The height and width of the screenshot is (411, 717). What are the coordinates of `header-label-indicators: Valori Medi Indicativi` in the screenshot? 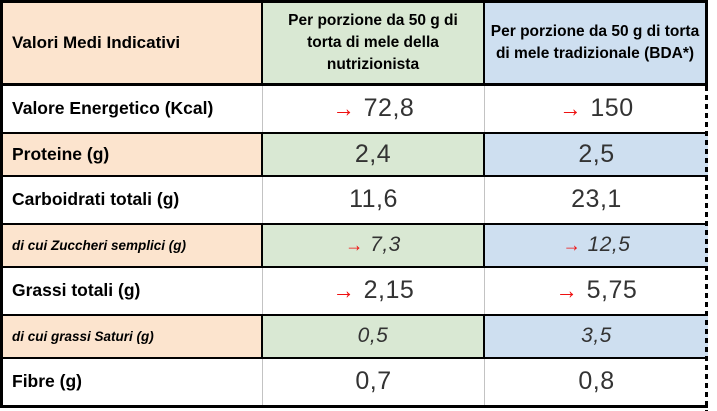 It's located at (96, 42).